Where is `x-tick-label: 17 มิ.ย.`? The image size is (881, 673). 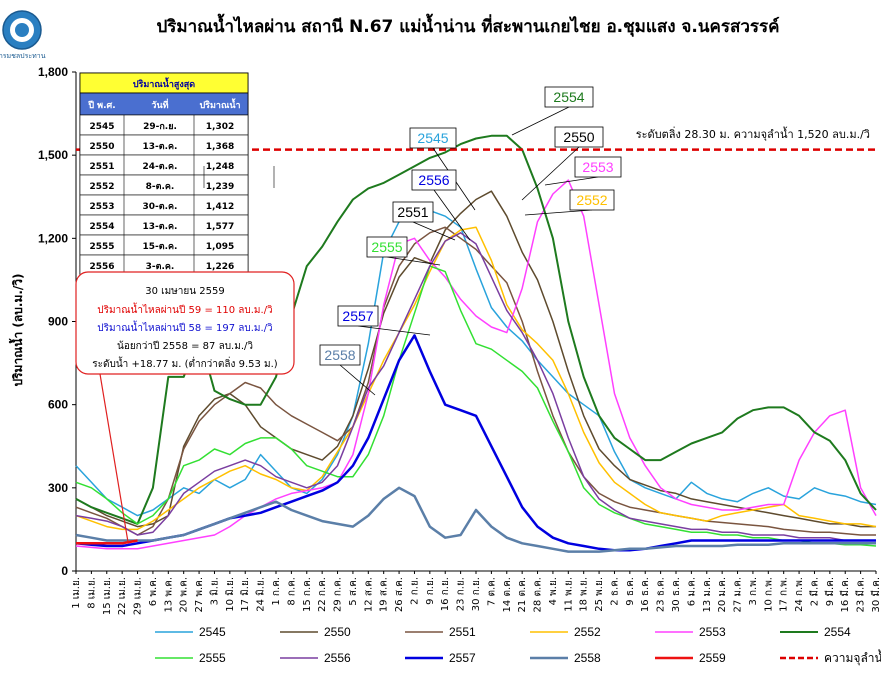
x-tick-label: 17 มิ.ย. is located at coordinates (245, 594).